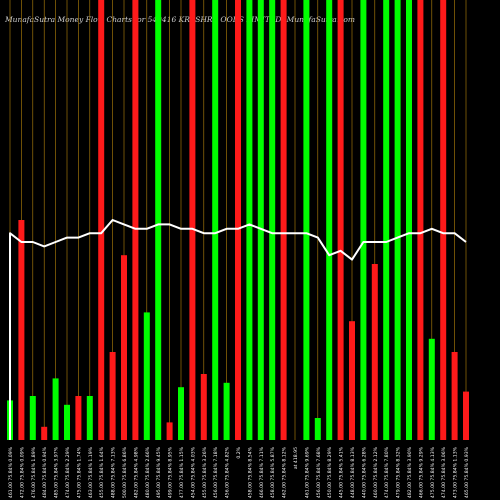  Describe the element at coordinates (467, 472) in the screenshot. I see `x-tick-label: 465.00 75.84% 0.93%` at that location.